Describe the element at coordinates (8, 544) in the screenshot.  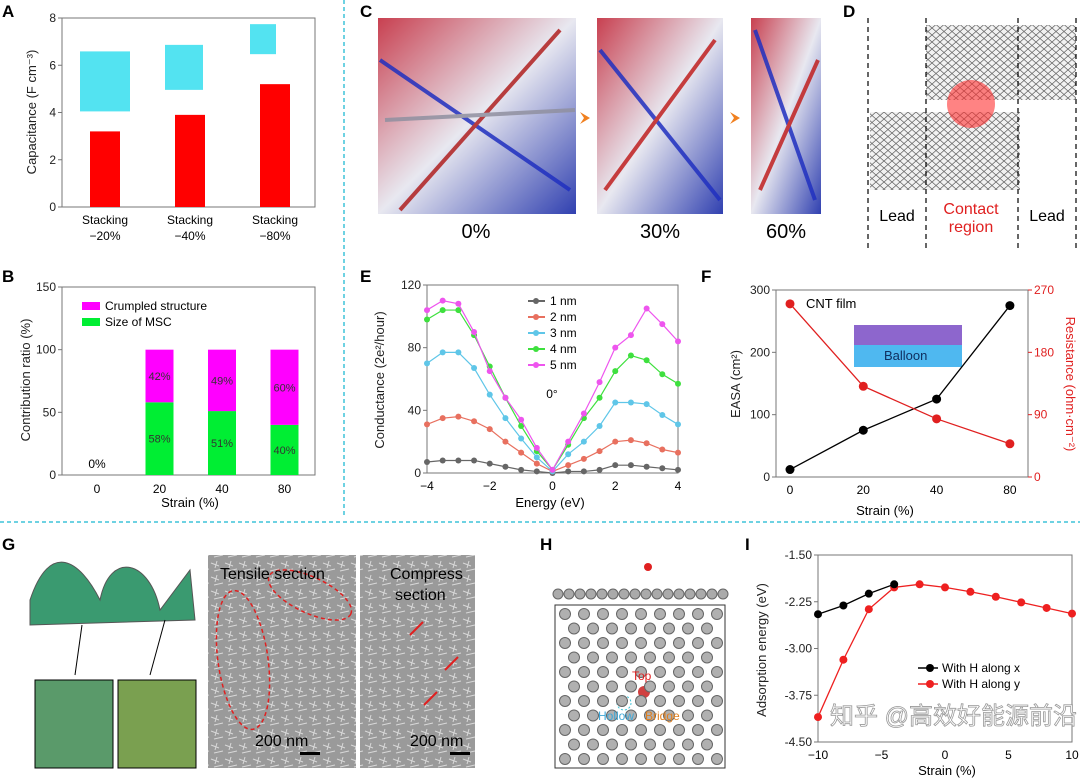
I see `panel-label-g: G` at that location.